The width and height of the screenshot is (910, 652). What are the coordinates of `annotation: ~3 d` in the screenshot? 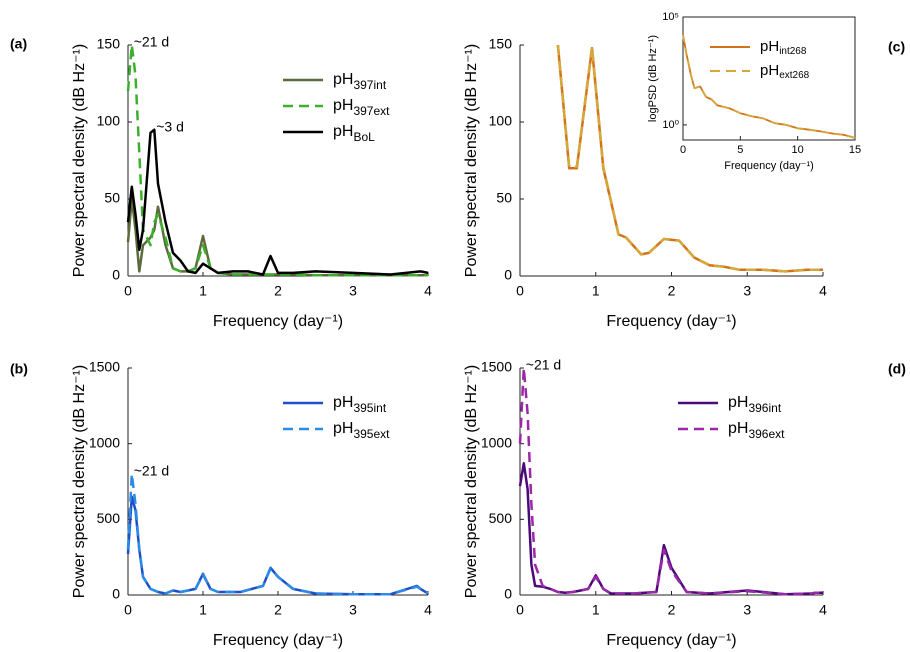 It's located at (170, 126).